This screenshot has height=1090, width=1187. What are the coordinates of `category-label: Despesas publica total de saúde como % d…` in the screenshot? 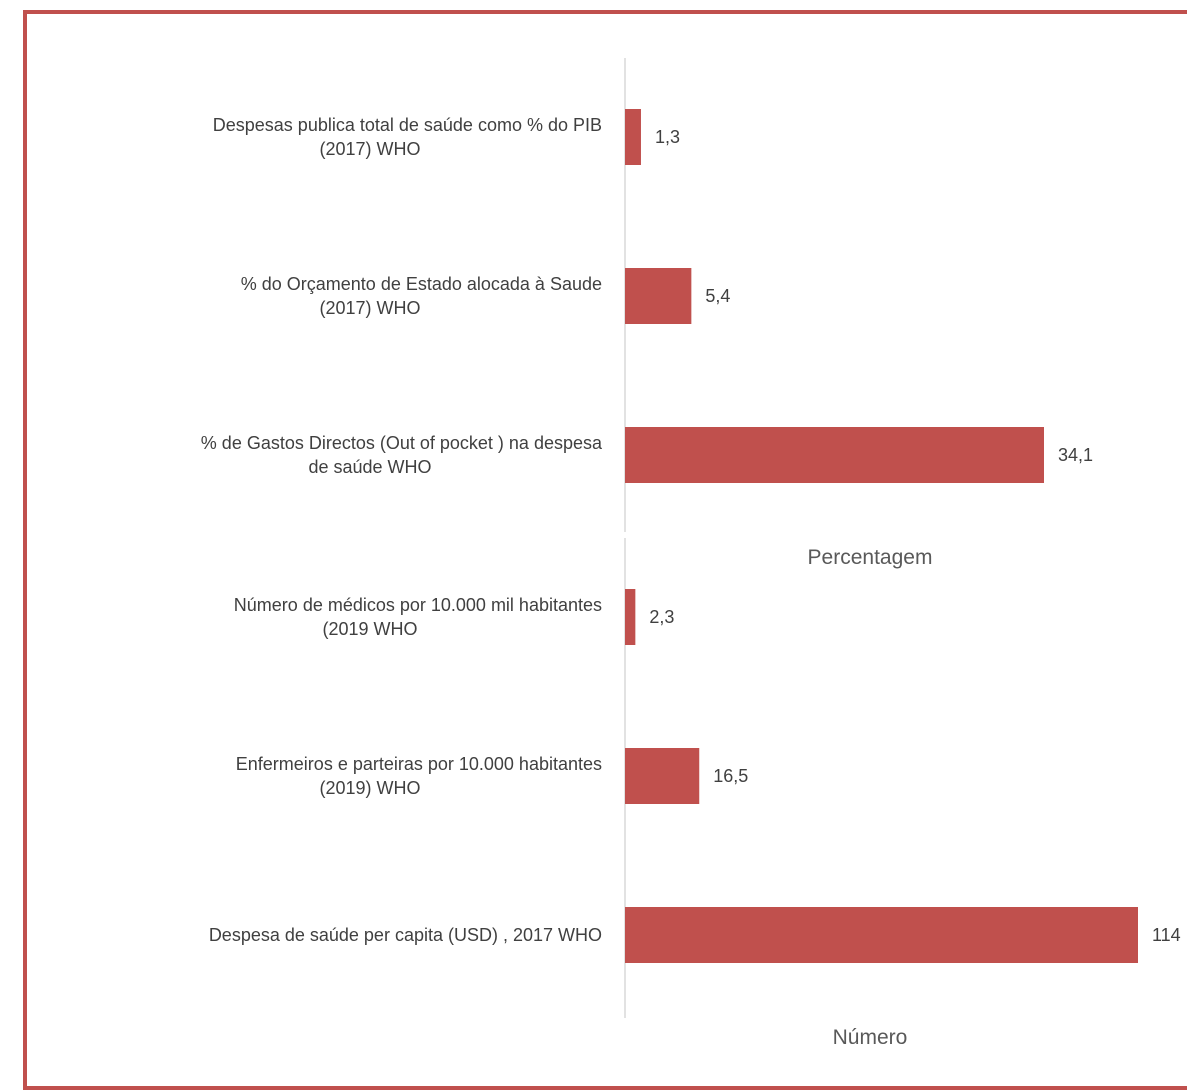 It's located at (407, 125).